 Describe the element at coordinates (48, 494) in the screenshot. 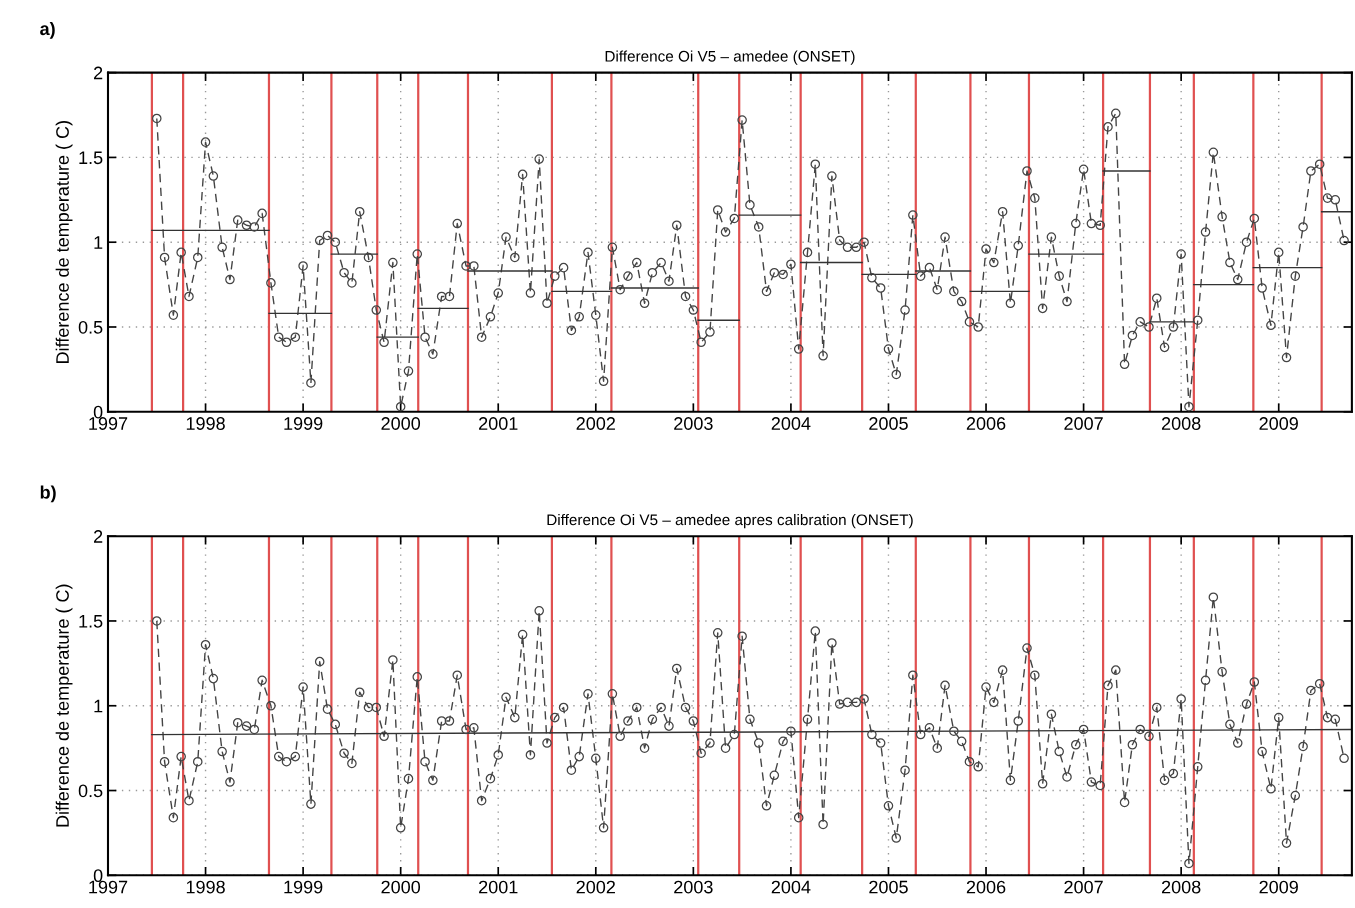

I see `text: b)` at that location.